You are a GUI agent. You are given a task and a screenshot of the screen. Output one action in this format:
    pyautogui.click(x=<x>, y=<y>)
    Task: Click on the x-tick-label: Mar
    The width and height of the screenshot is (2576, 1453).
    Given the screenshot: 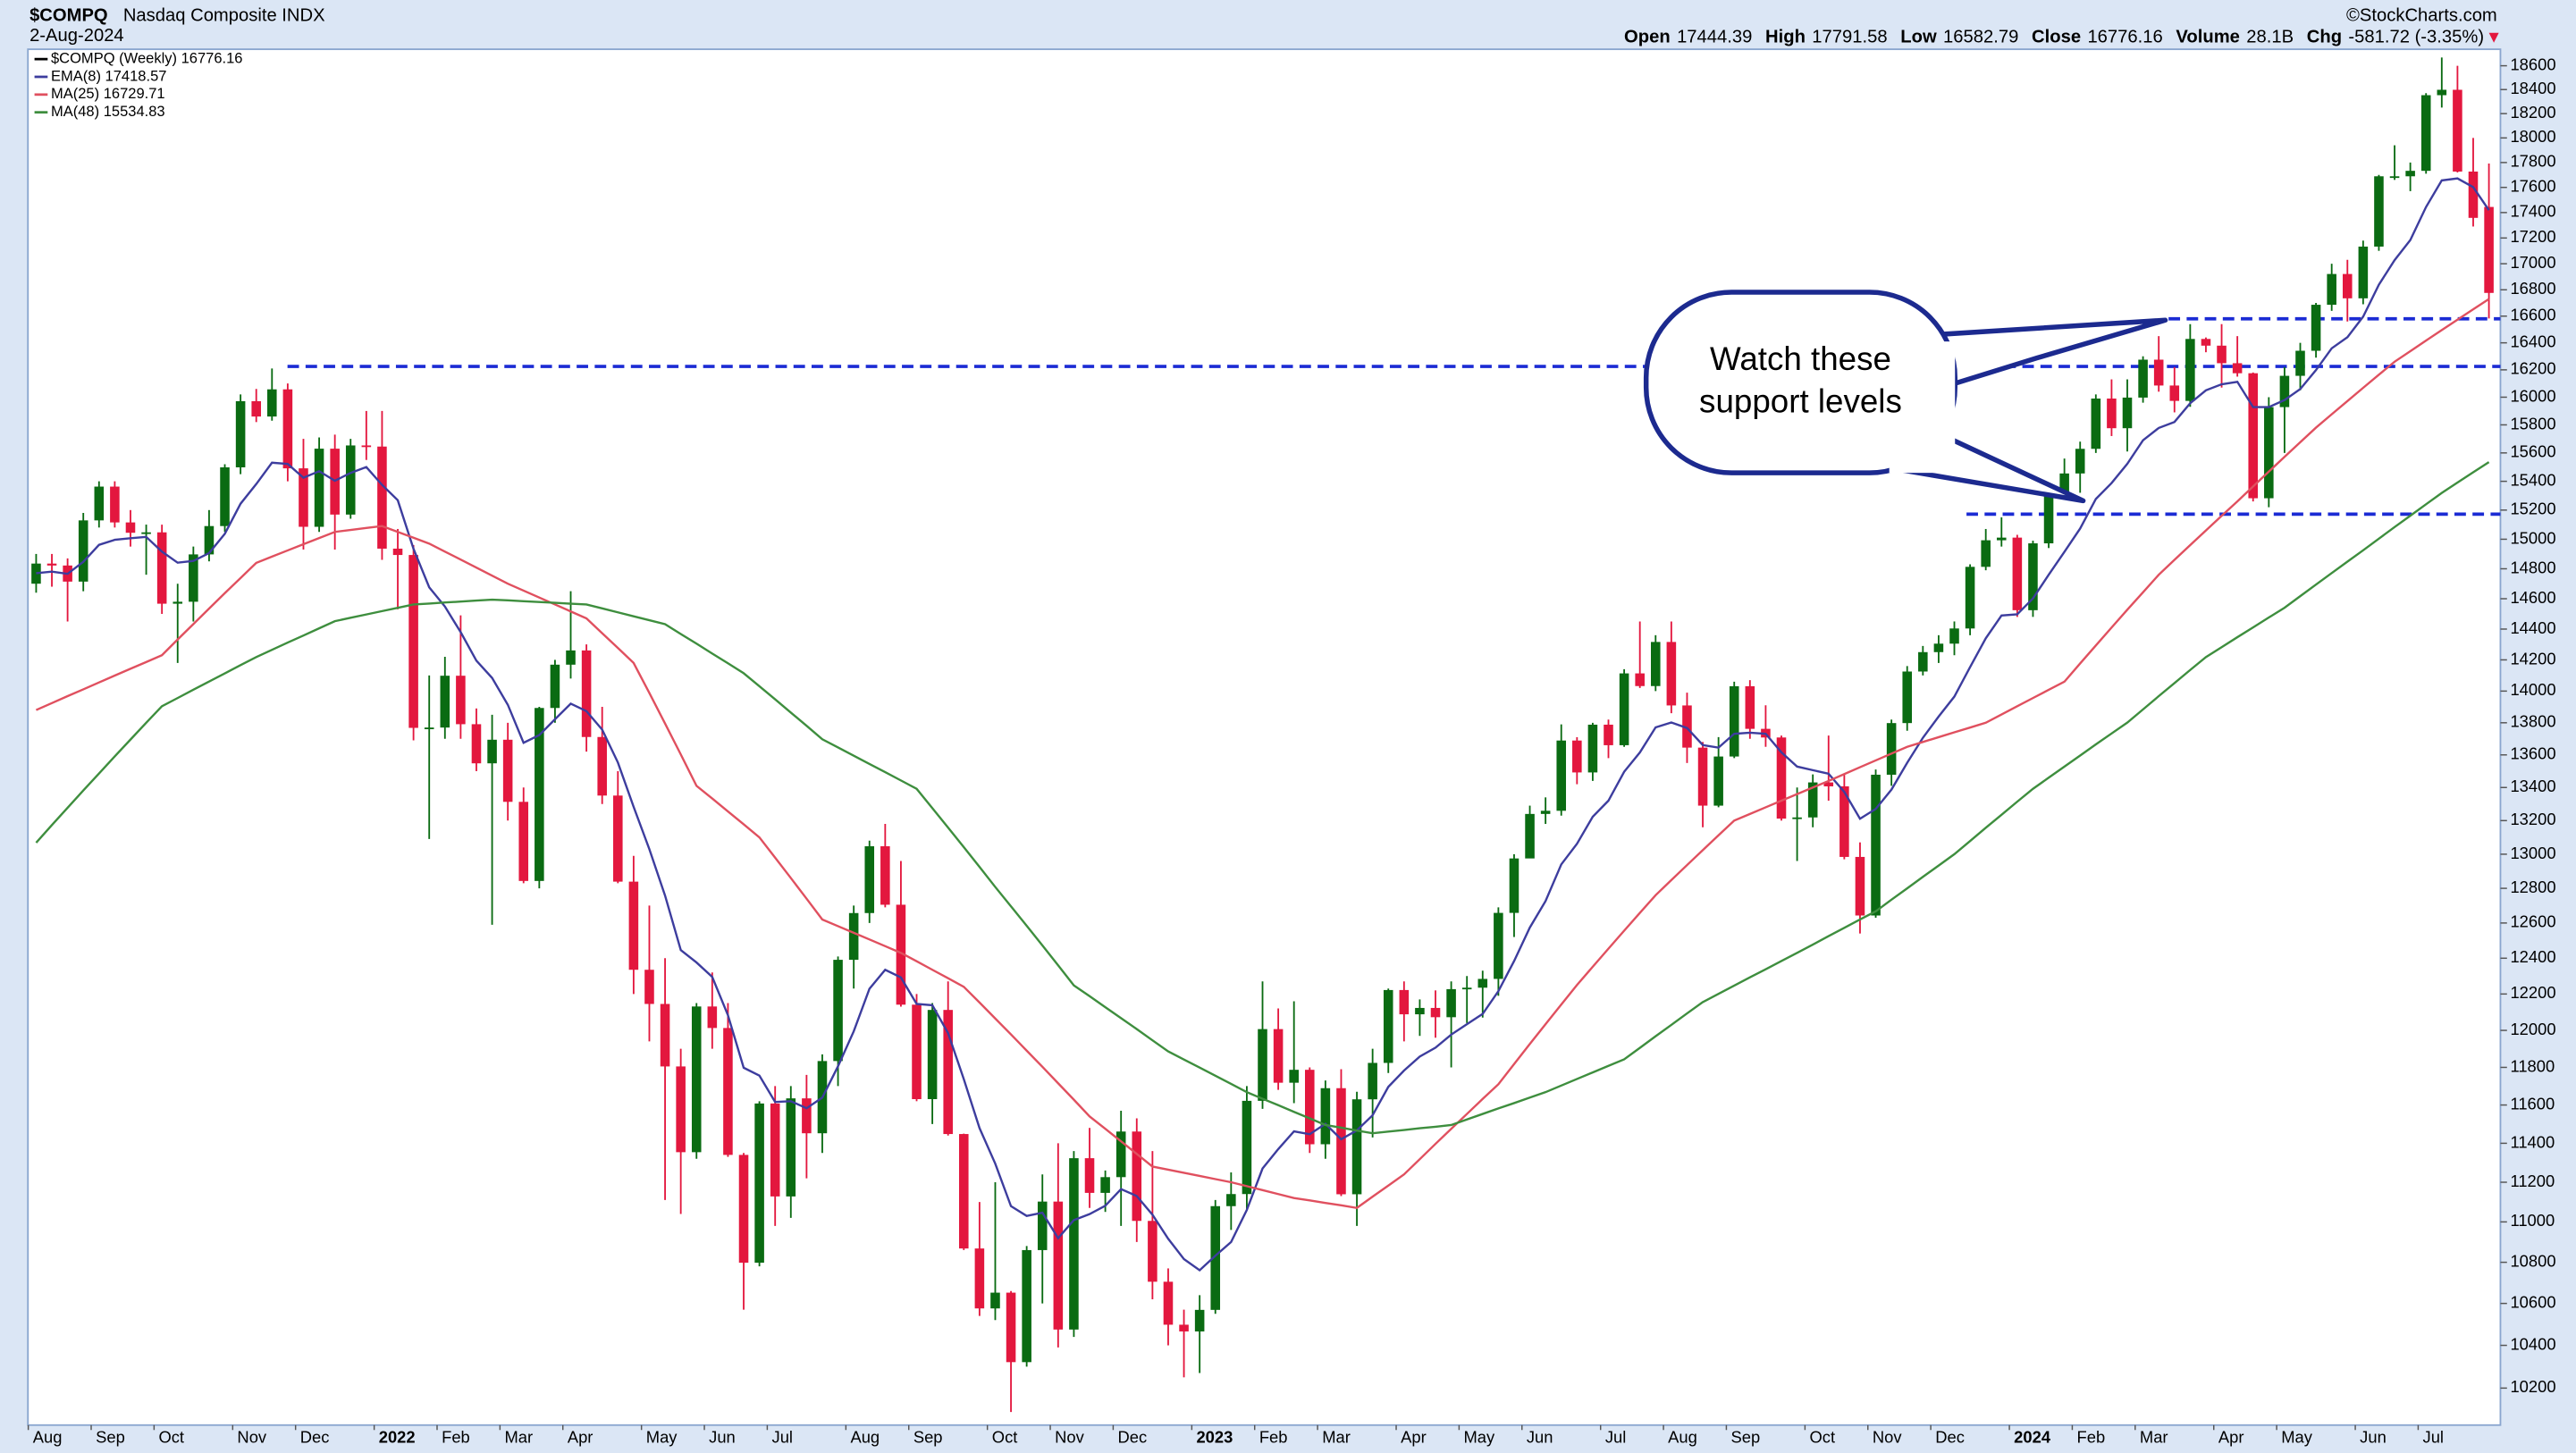 What is the action you would take?
    pyautogui.click(x=519, y=1437)
    